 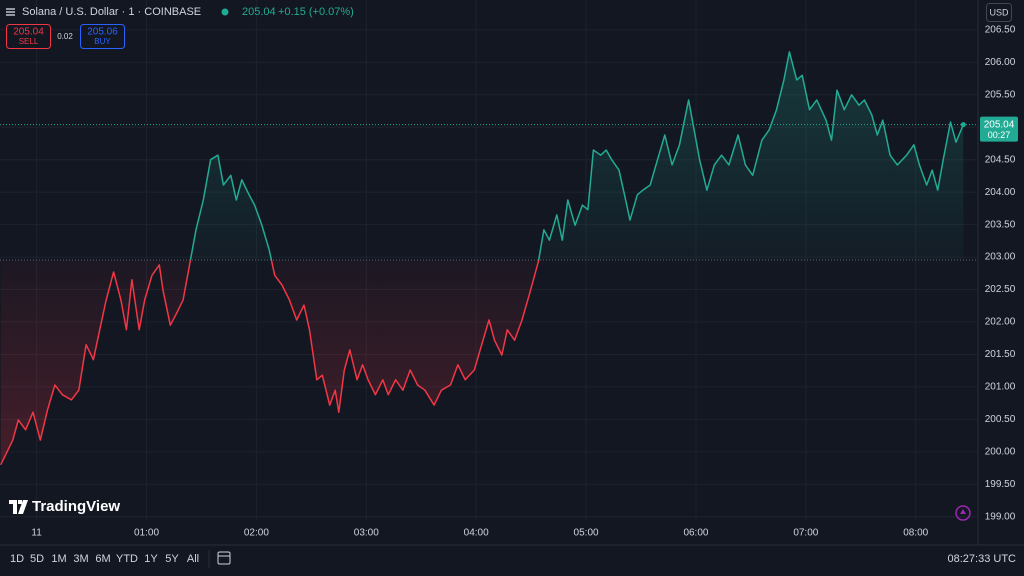 I want to click on y-tick-label: 202.00, so click(x=1000, y=322).